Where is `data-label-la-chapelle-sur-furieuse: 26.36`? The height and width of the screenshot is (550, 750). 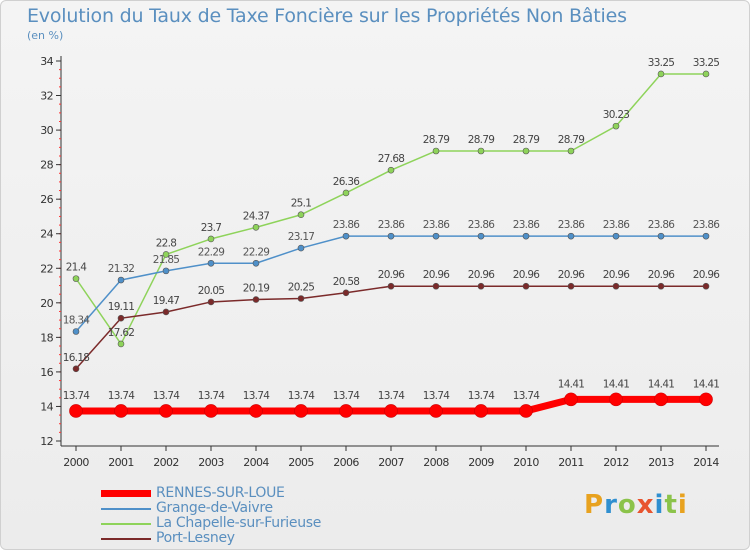 data-label-la-chapelle-sur-furieuse: 26.36 is located at coordinates (347, 182).